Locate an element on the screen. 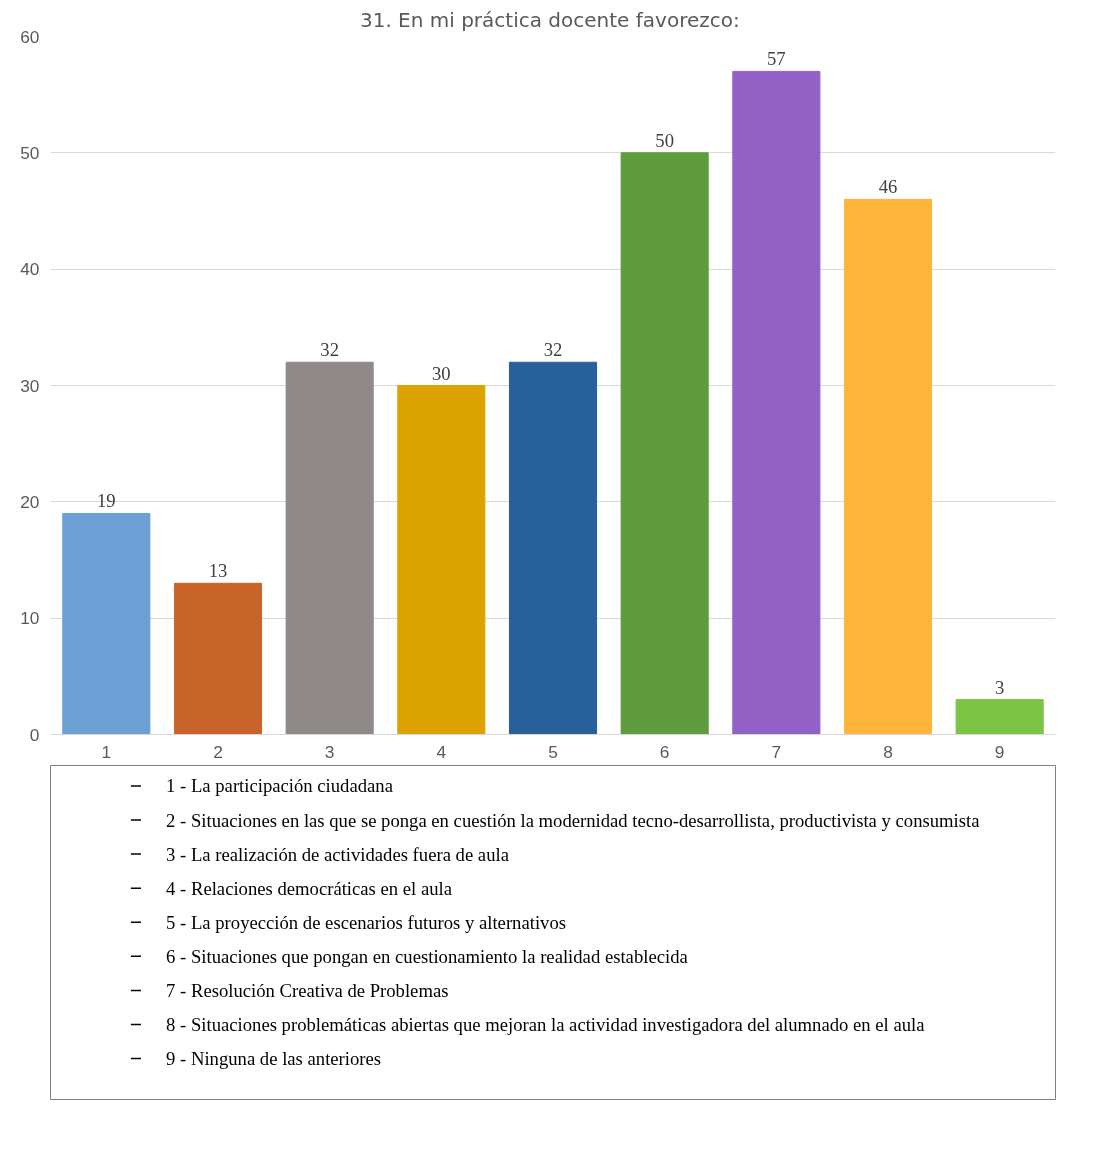 The height and width of the screenshot is (1149, 1118). data-label: 3 is located at coordinates (1000, 687).